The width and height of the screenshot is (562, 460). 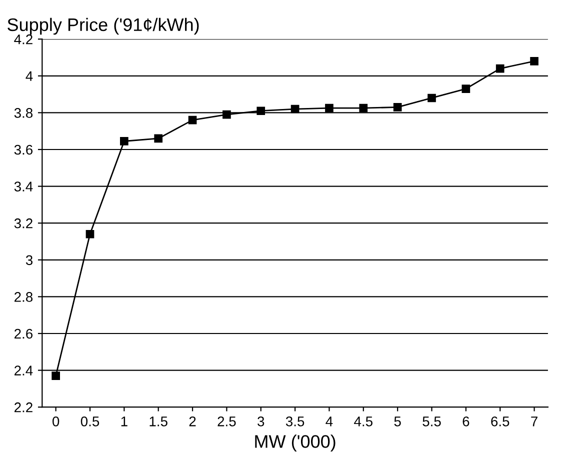 What do you see at coordinates (192, 421) in the screenshot?
I see `x-tick-label: 2` at bounding box center [192, 421].